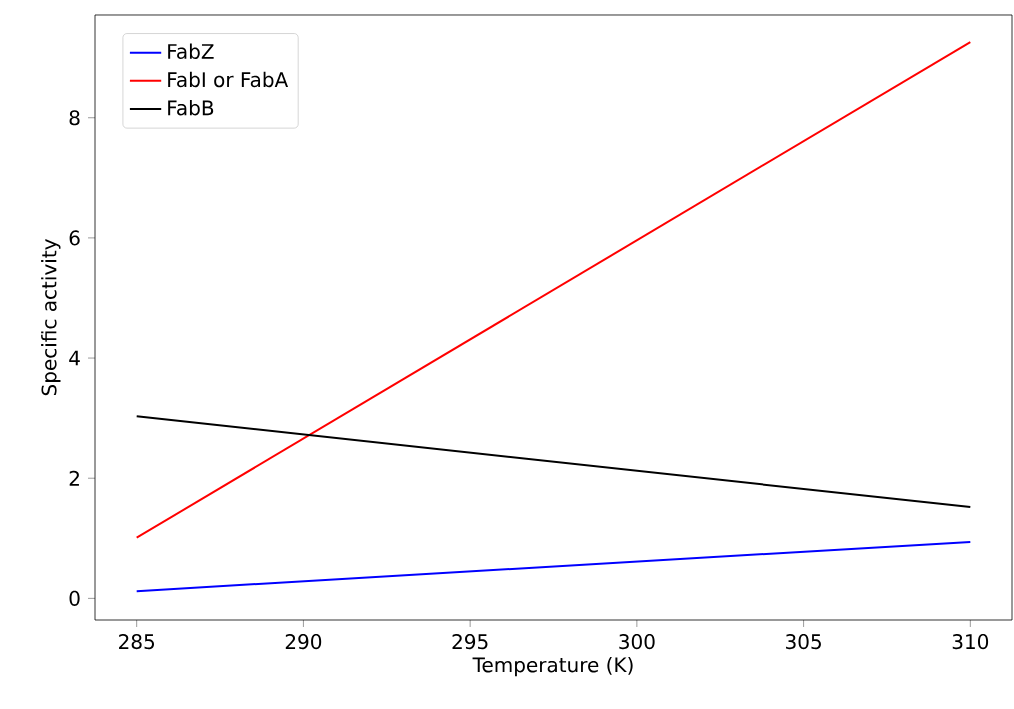 Image resolution: width=1014 pixels, height=709 pixels. What do you see at coordinates (191, 51) in the screenshot?
I see `legend-label: FabZ` at bounding box center [191, 51].